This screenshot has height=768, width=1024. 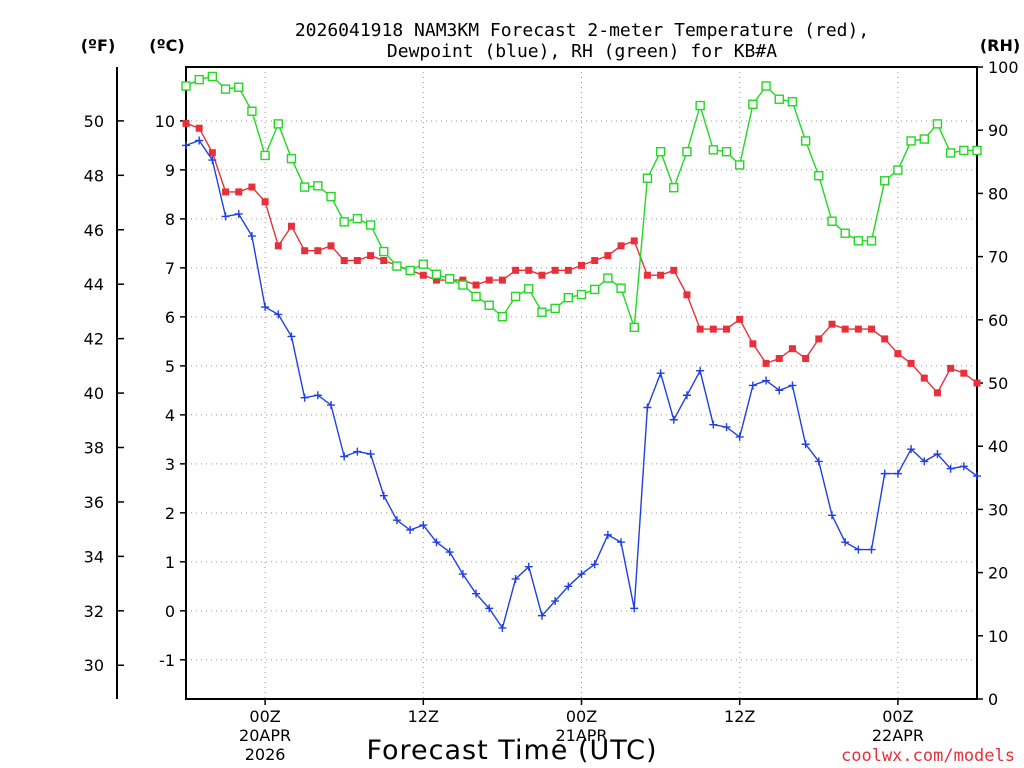 I want to click on fahrenheit-tick-label: 50, so click(x=94, y=121).